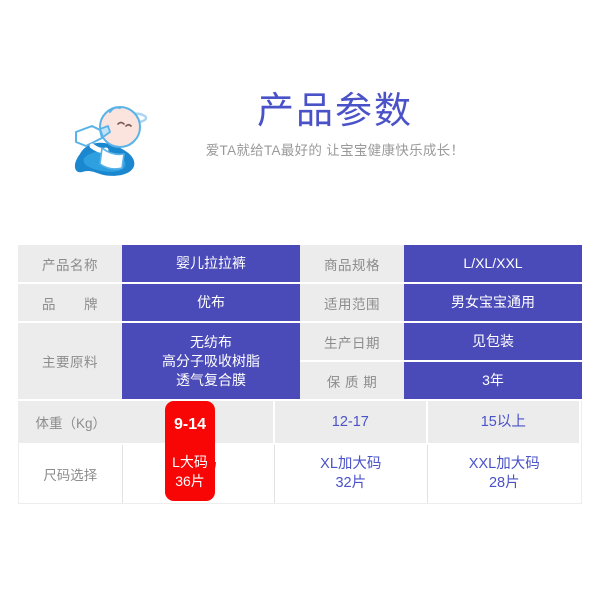  What do you see at coordinates (351, 464) in the screenshot?
I see `size-name-xl: XL加大码` at bounding box center [351, 464].